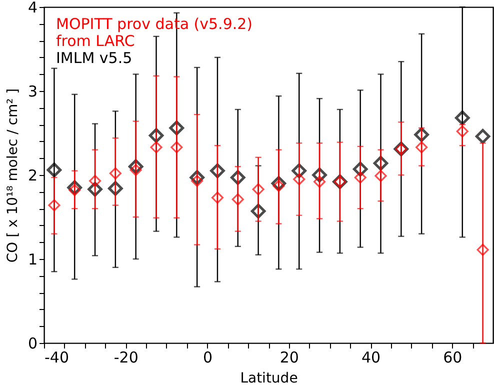 Image resolution: width=494 pixels, height=391 pixels. Describe the element at coordinates (33, 259) in the screenshot. I see `y-tick-label: 1` at that location.